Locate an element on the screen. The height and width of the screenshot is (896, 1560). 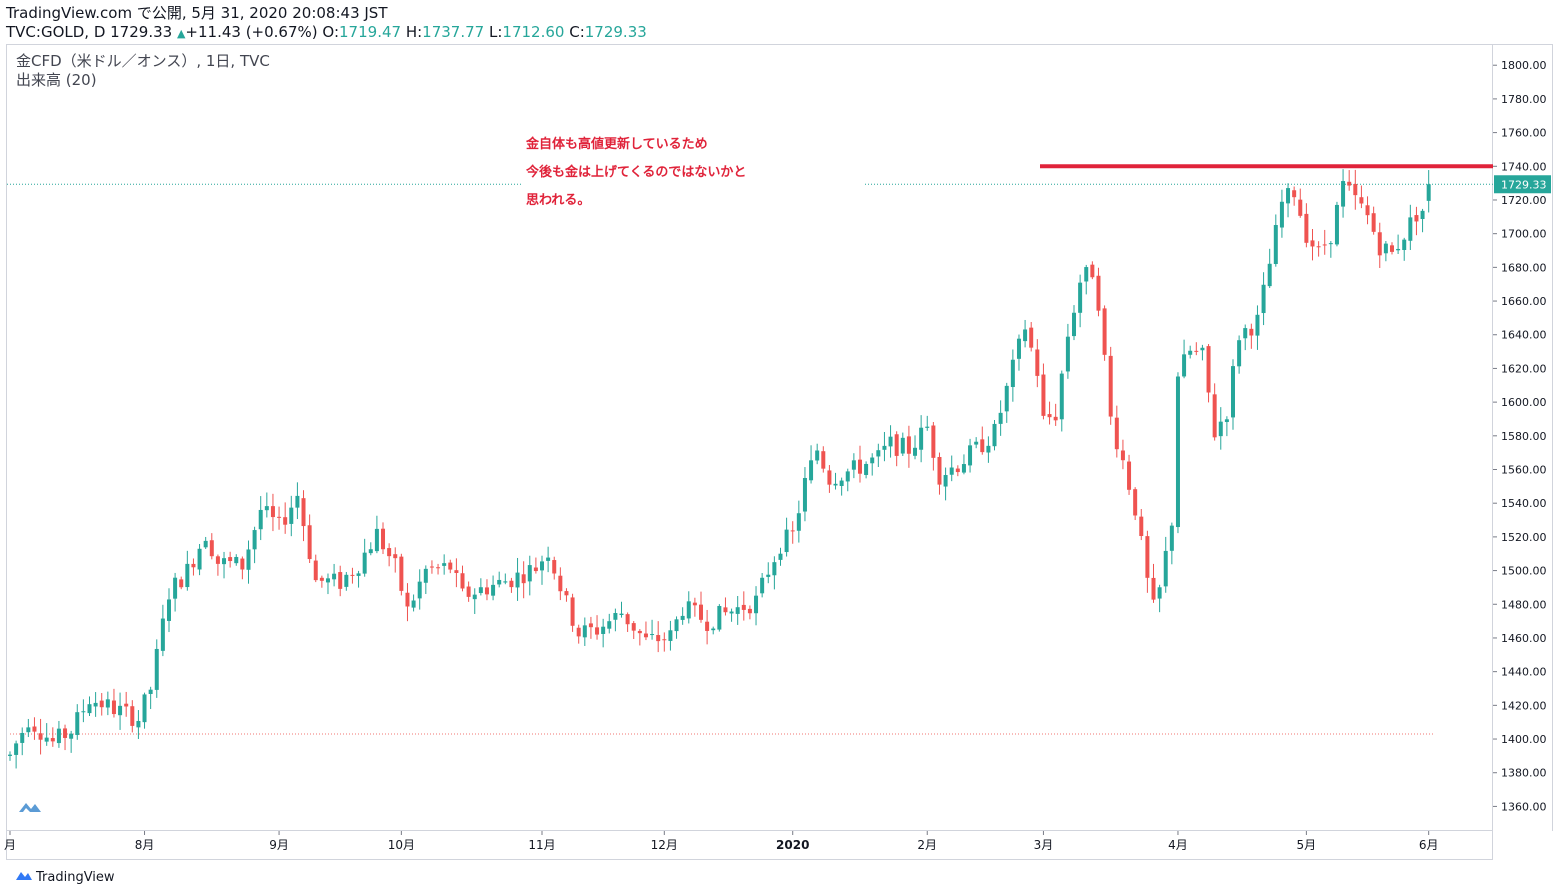
price-tick-label: 1620.00 is located at coordinates (1524, 368).